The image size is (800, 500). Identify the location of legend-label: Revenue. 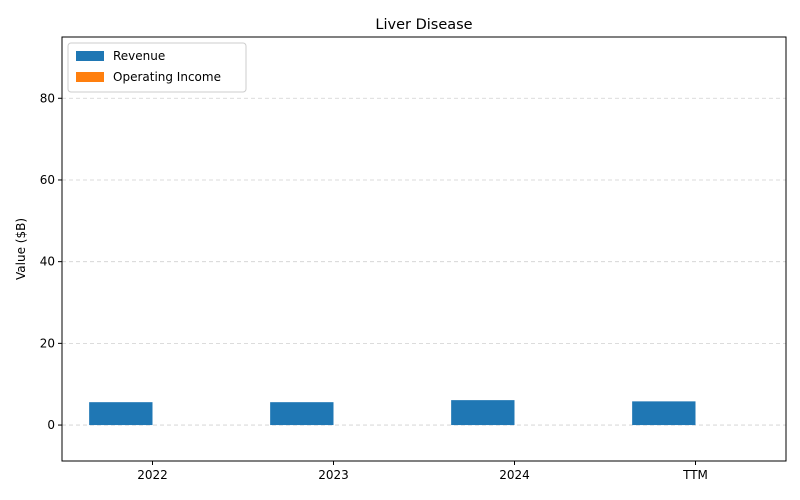
(139, 56).